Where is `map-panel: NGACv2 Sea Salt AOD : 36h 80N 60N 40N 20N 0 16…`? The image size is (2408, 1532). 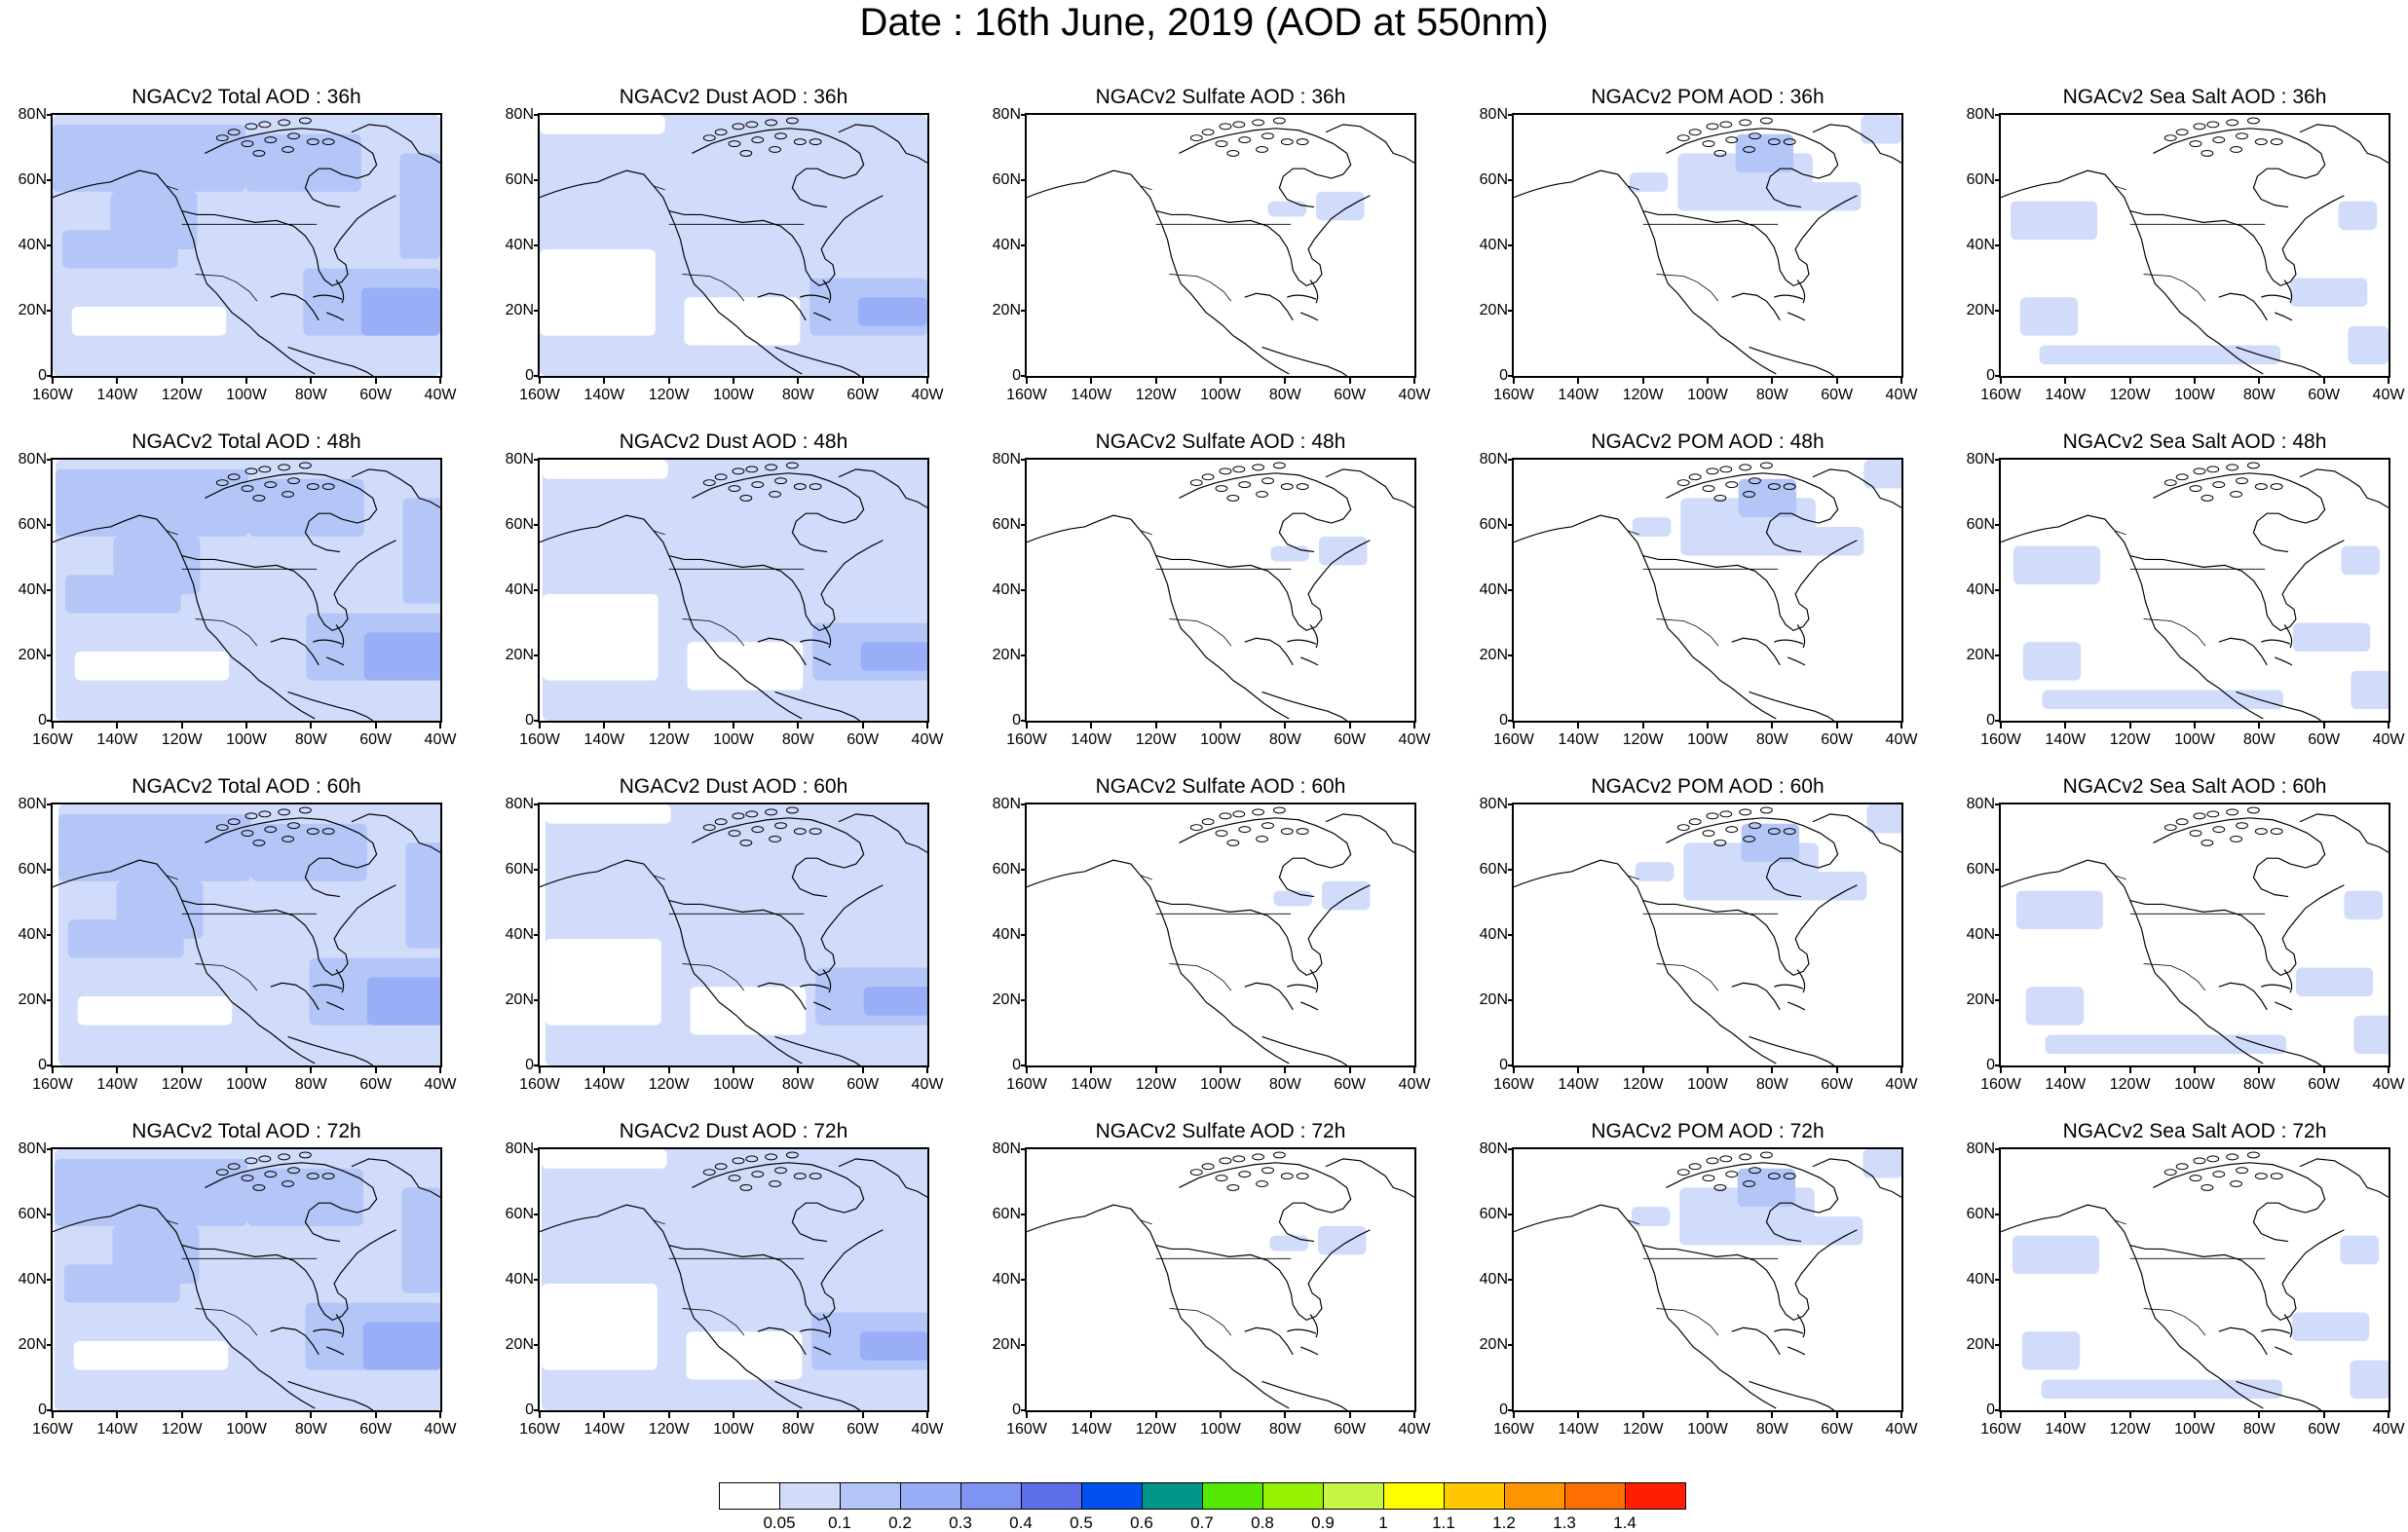 map-panel: NGACv2 Sea Salt AOD : 36h 80N 60N 40N 20N 0 16… is located at coordinates (2178, 257).